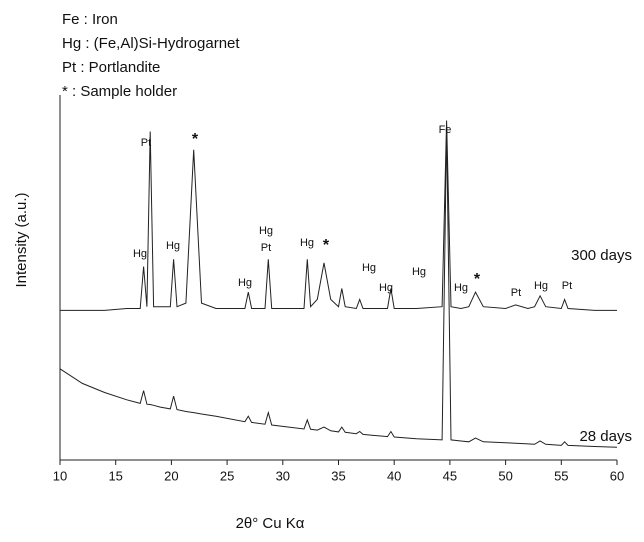 This screenshot has width=644, height=542. Describe the element at coordinates (601, 255) in the screenshot. I see `series-label: 300 days` at that location.